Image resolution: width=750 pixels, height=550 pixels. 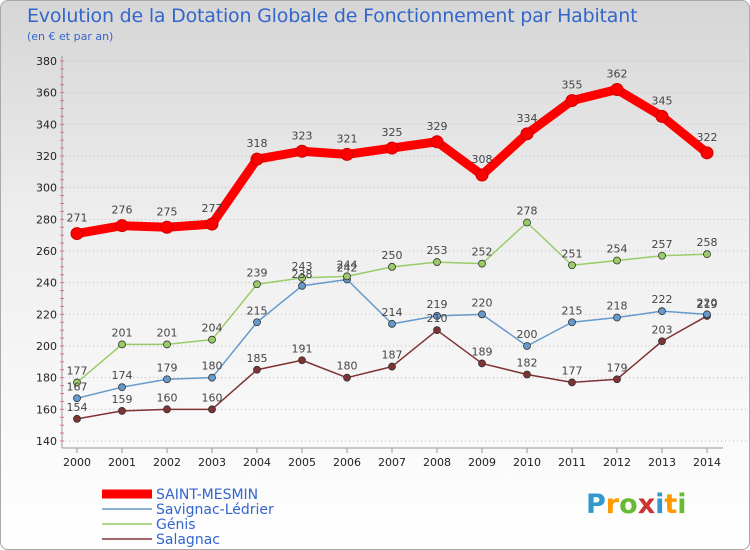 I want to click on data-label: 258, so click(x=707, y=242).